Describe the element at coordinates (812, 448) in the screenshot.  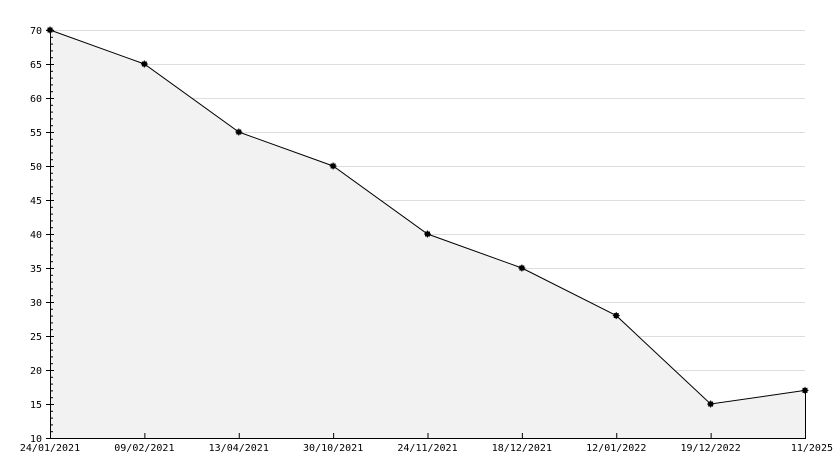
I see `x-tick-label: 11/2025` at that location.